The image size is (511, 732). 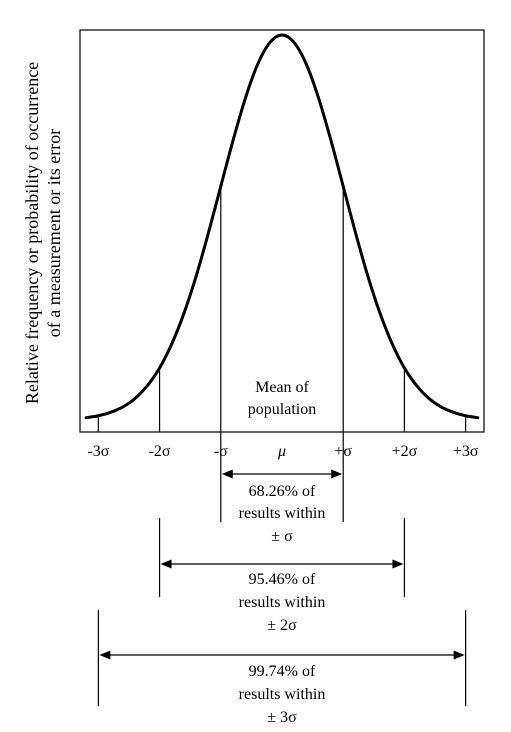 I want to click on x-tick-label-3: μ, so click(x=281, y=451).